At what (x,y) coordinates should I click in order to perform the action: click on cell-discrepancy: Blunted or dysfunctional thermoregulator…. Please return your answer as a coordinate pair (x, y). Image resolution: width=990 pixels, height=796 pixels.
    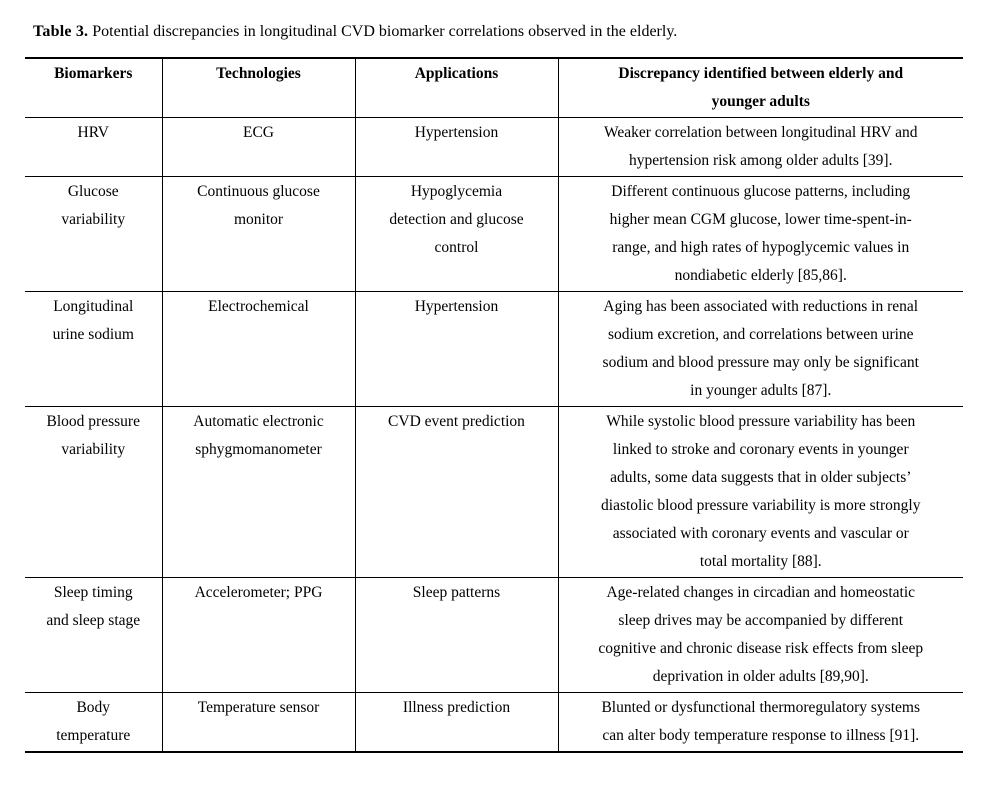
    Looking at the image, I should click on (760, 722).